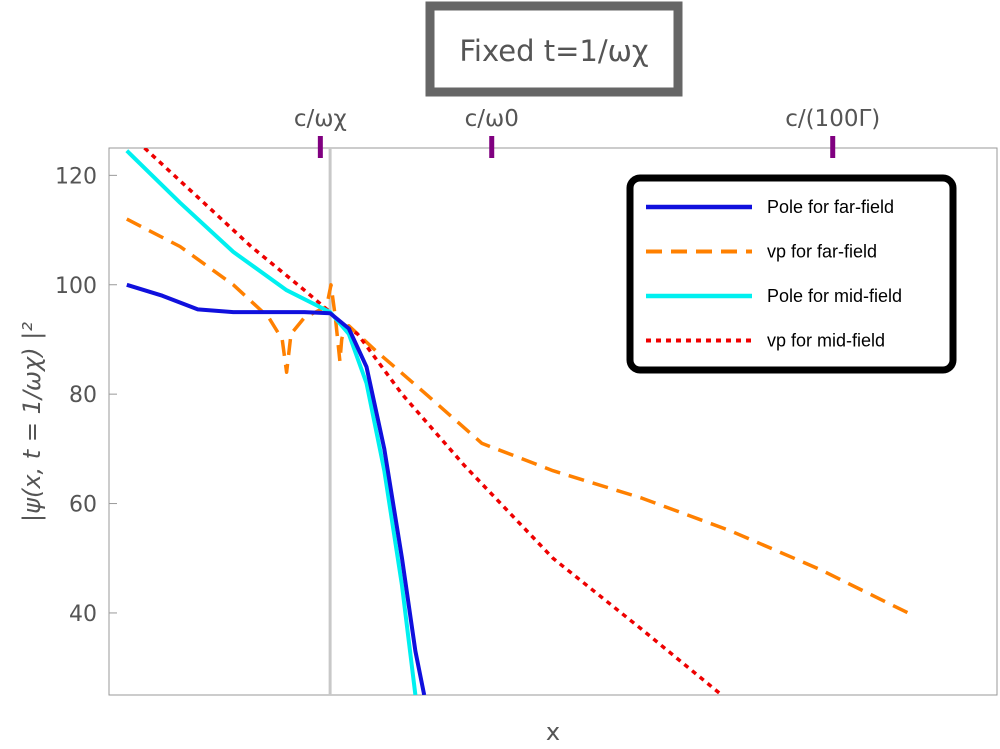 The image size is (1000, 749). Describe the element at coordinates (826, 341) in the screenshot. I see `legend-label: vp for mid-field` at that location.